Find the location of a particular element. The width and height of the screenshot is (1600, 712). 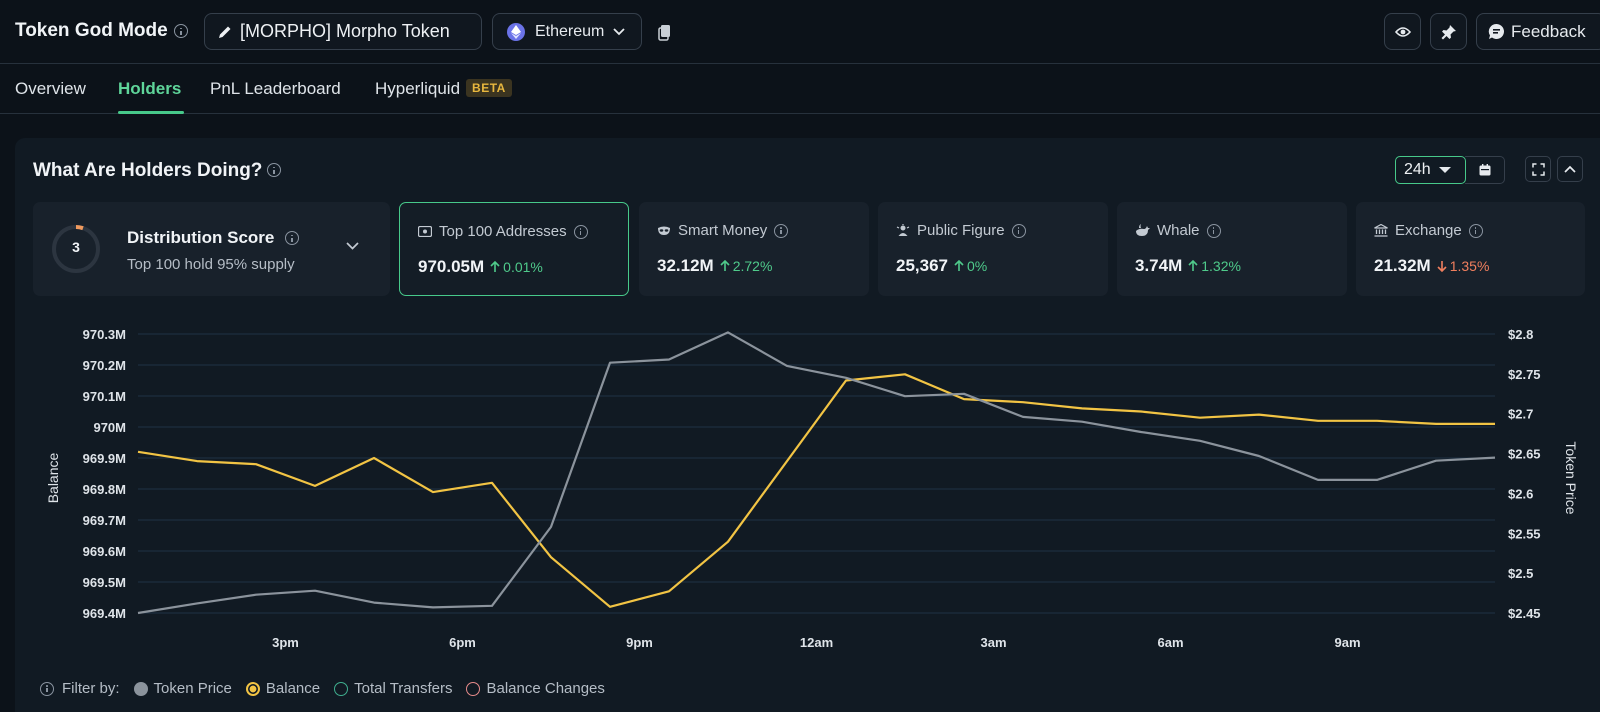

card-value: 32.12M 2.72% is located at coordinates (714, 266).